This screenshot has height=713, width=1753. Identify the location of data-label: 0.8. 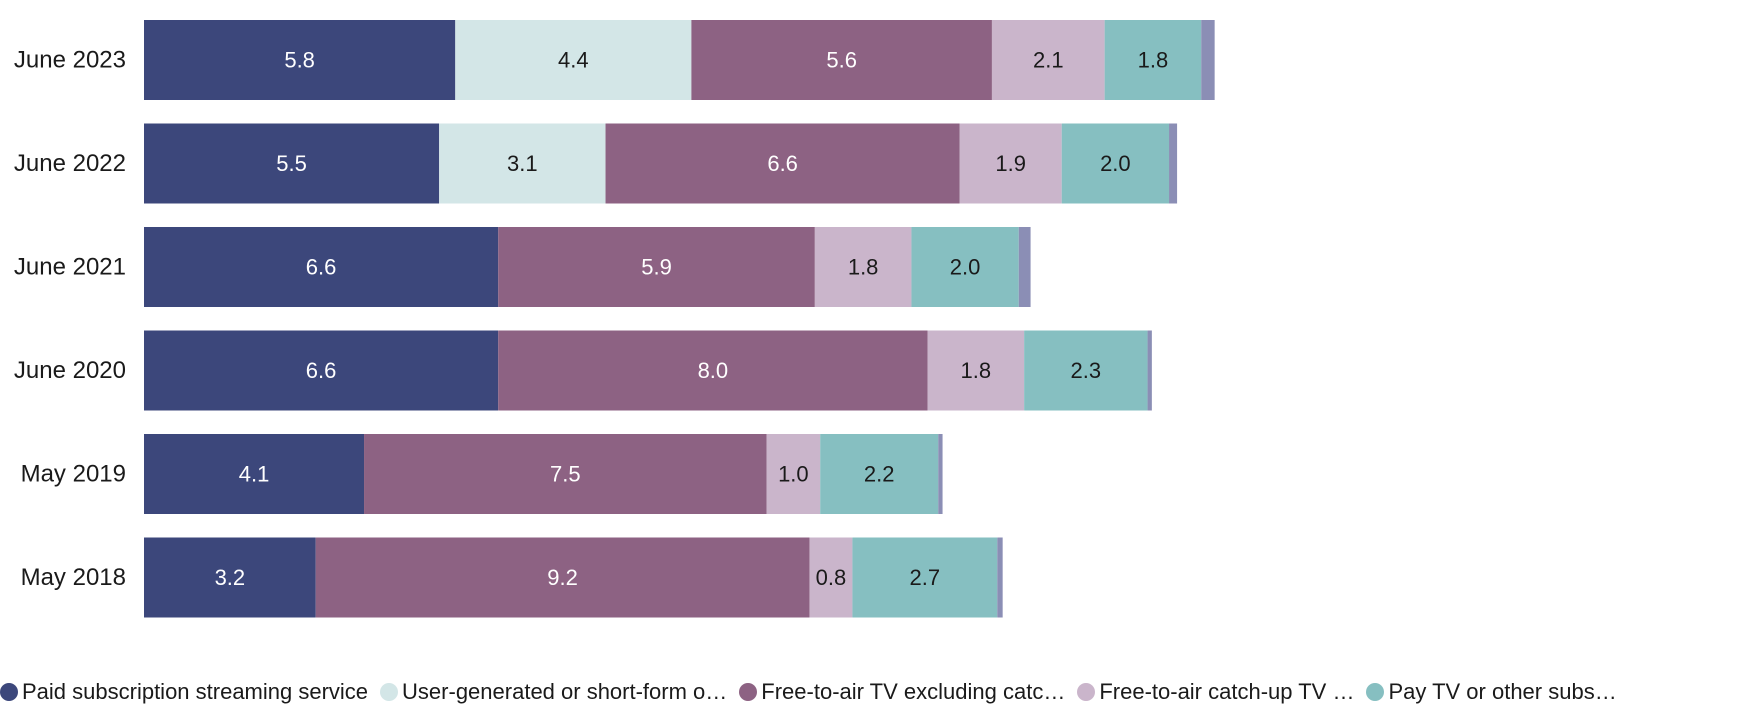
(831, 577).